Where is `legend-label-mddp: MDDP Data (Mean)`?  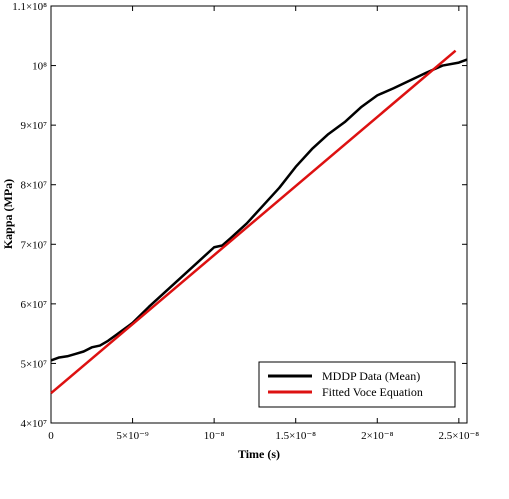
legend-label-mddp: MDDP Data (Mean) is located at coordinates (371, 376).